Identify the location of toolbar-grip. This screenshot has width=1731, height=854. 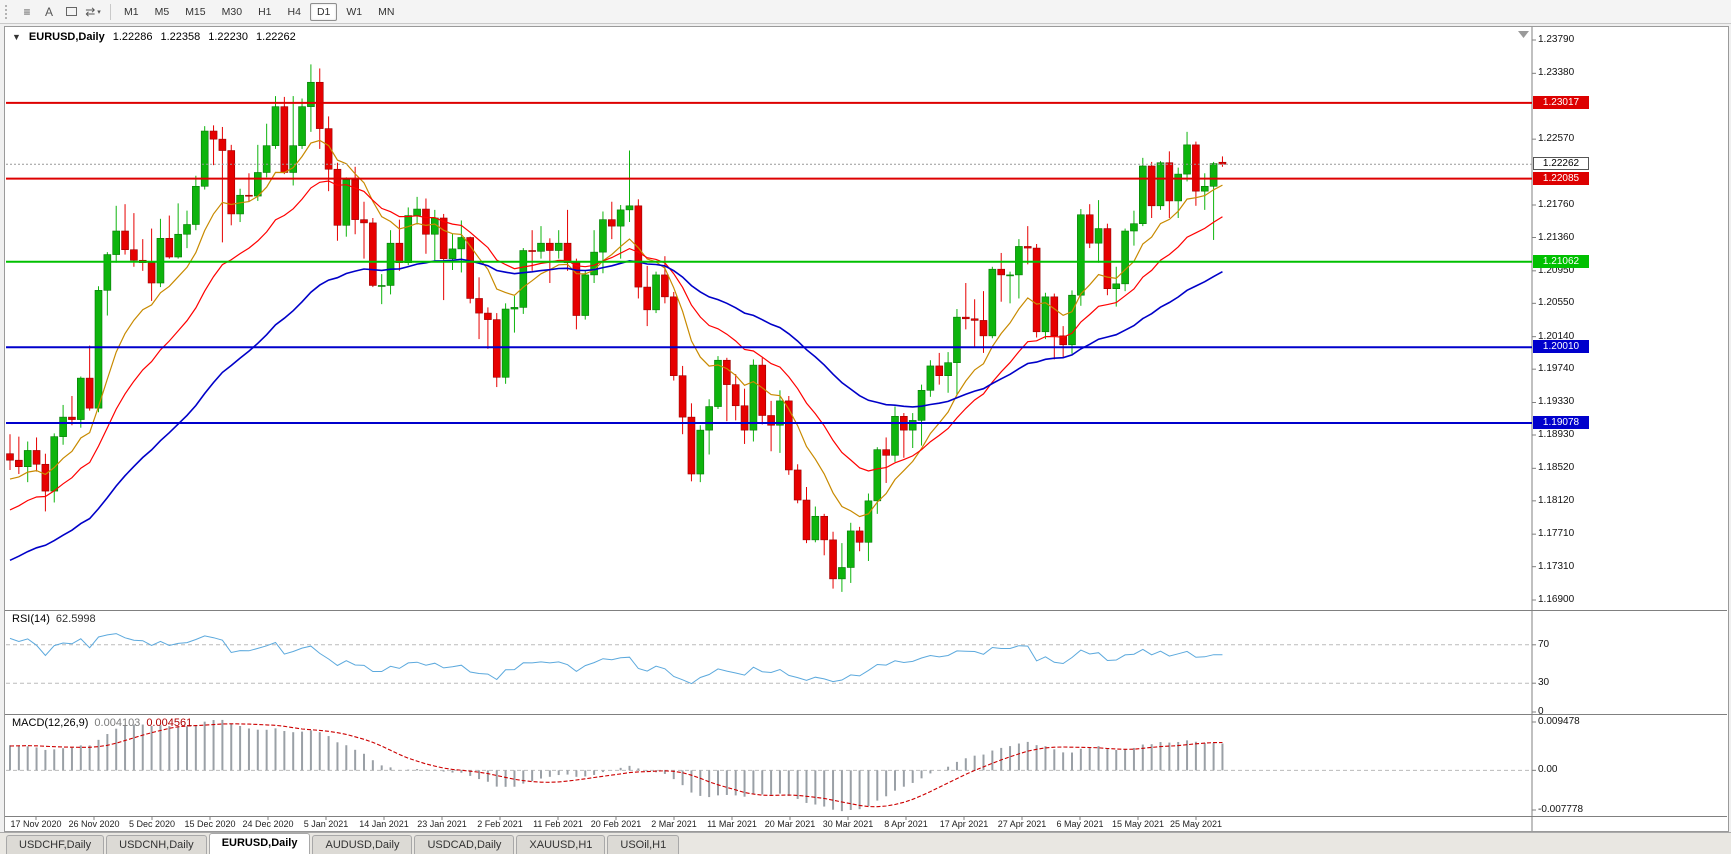
(7, 11).